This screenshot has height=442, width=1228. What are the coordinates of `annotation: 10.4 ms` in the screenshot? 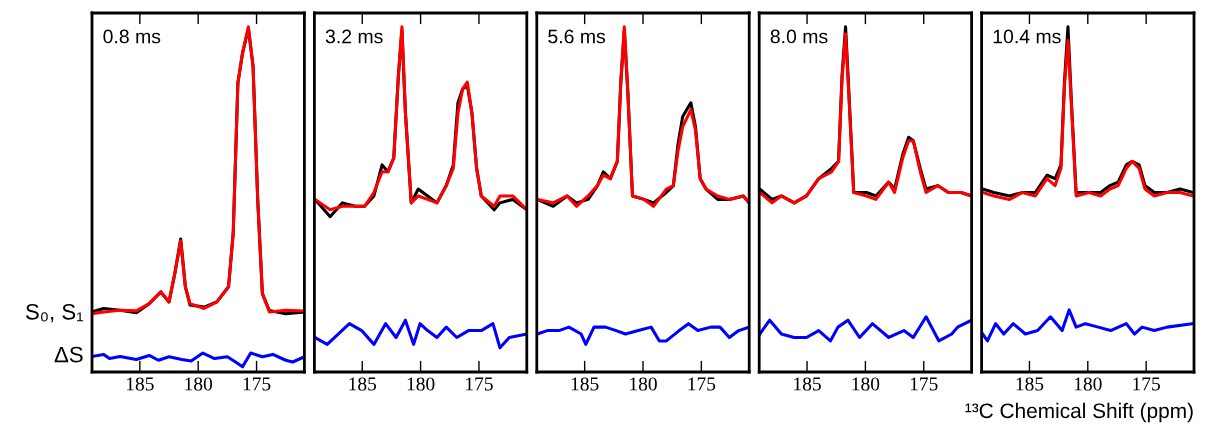 It's located at (1027, 36).